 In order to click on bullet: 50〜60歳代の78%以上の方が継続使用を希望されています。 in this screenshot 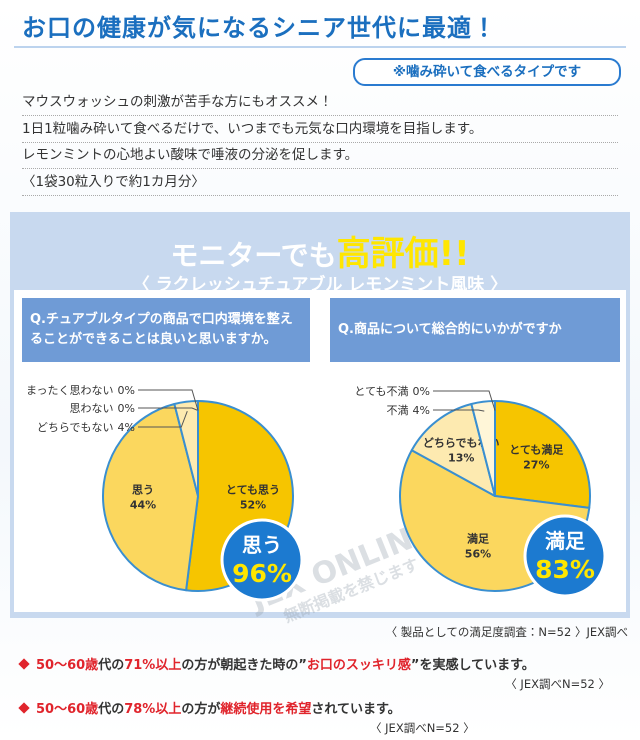, I will do `click(207, 707)`.